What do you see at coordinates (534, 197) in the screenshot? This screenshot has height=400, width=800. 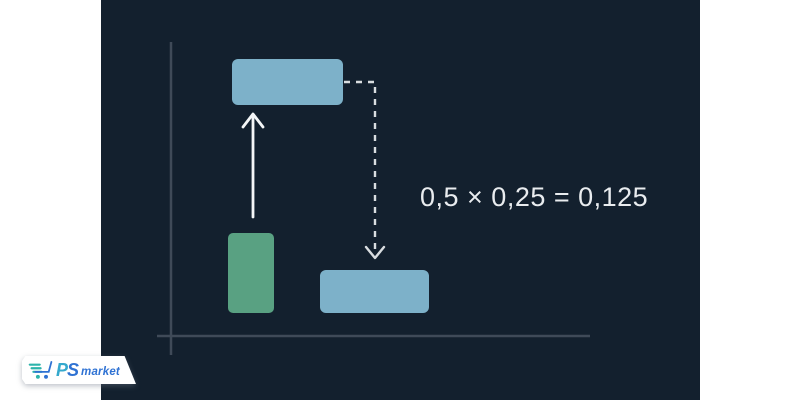 I see `formula-text: 0,5 × 0,25 = 0,125` at bounding box center [534, 197].